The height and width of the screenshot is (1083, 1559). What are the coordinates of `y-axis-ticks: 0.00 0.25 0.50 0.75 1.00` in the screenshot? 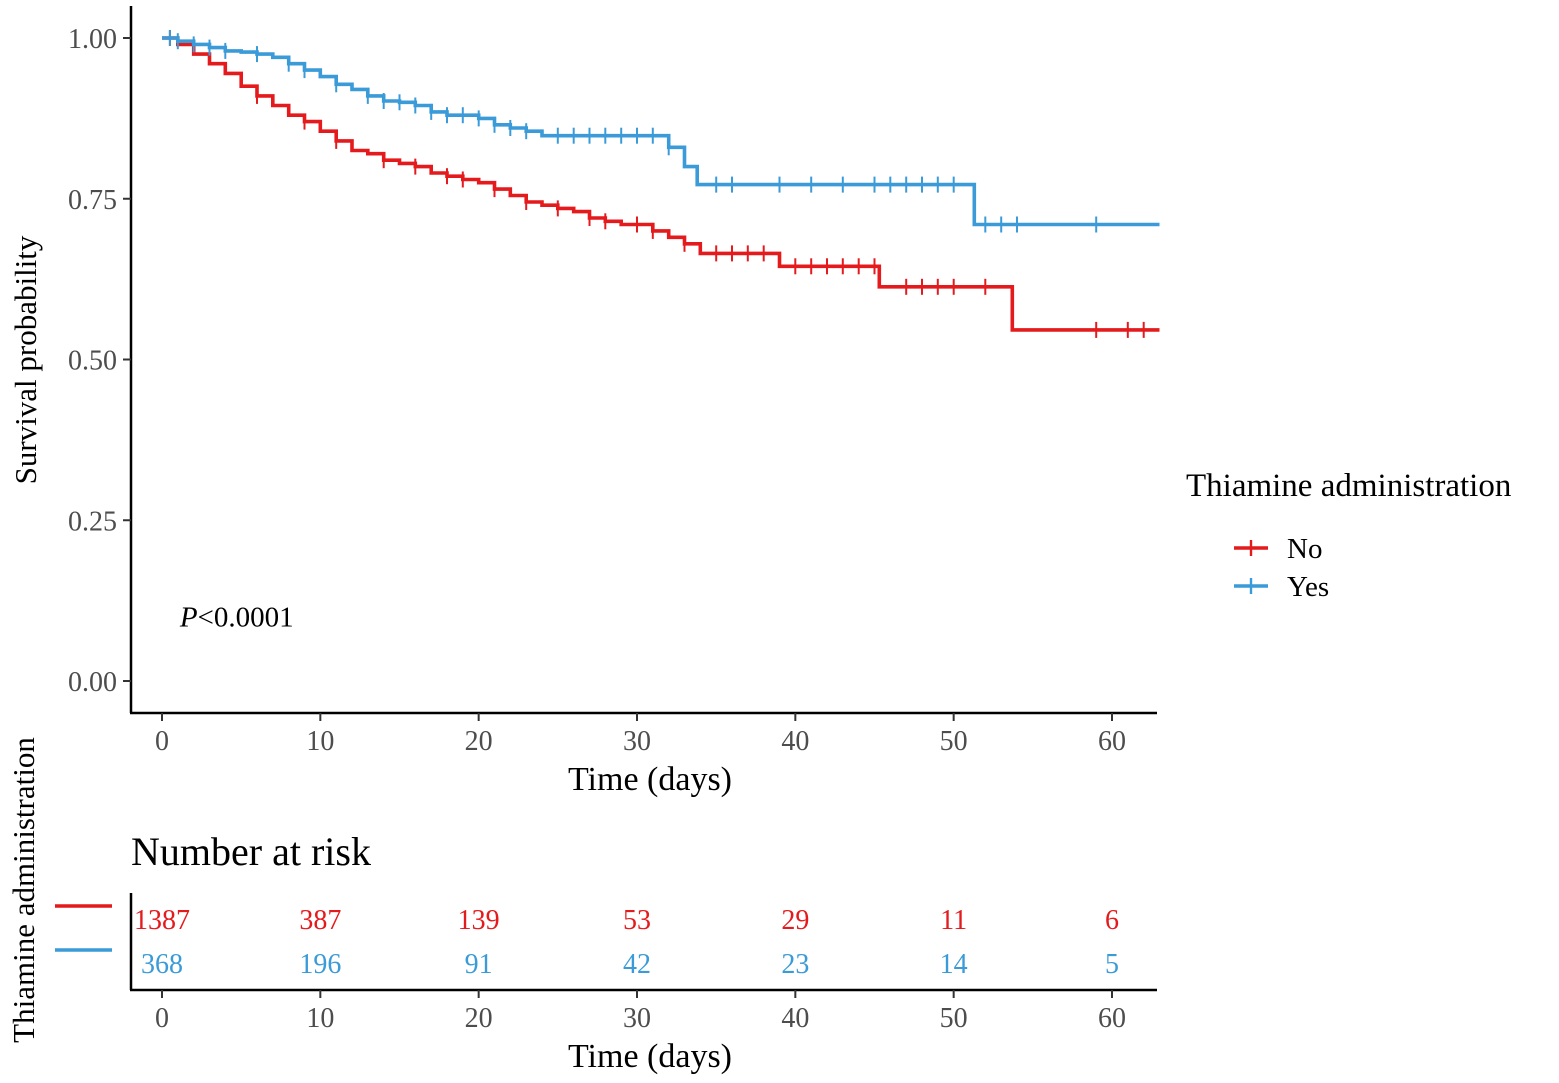 It's located at (99, 361).